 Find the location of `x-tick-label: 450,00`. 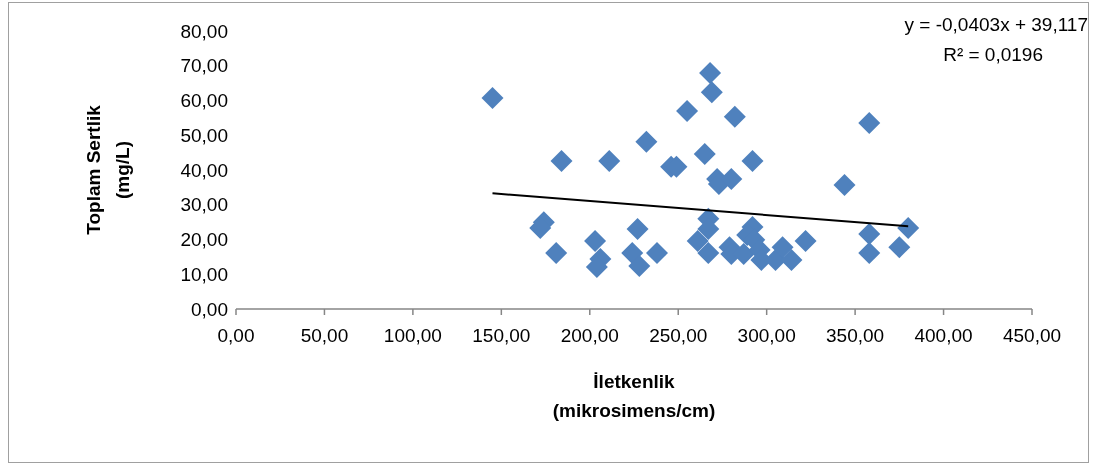

x-tick-label: 450,00 is located at coordinates (1032, 335).